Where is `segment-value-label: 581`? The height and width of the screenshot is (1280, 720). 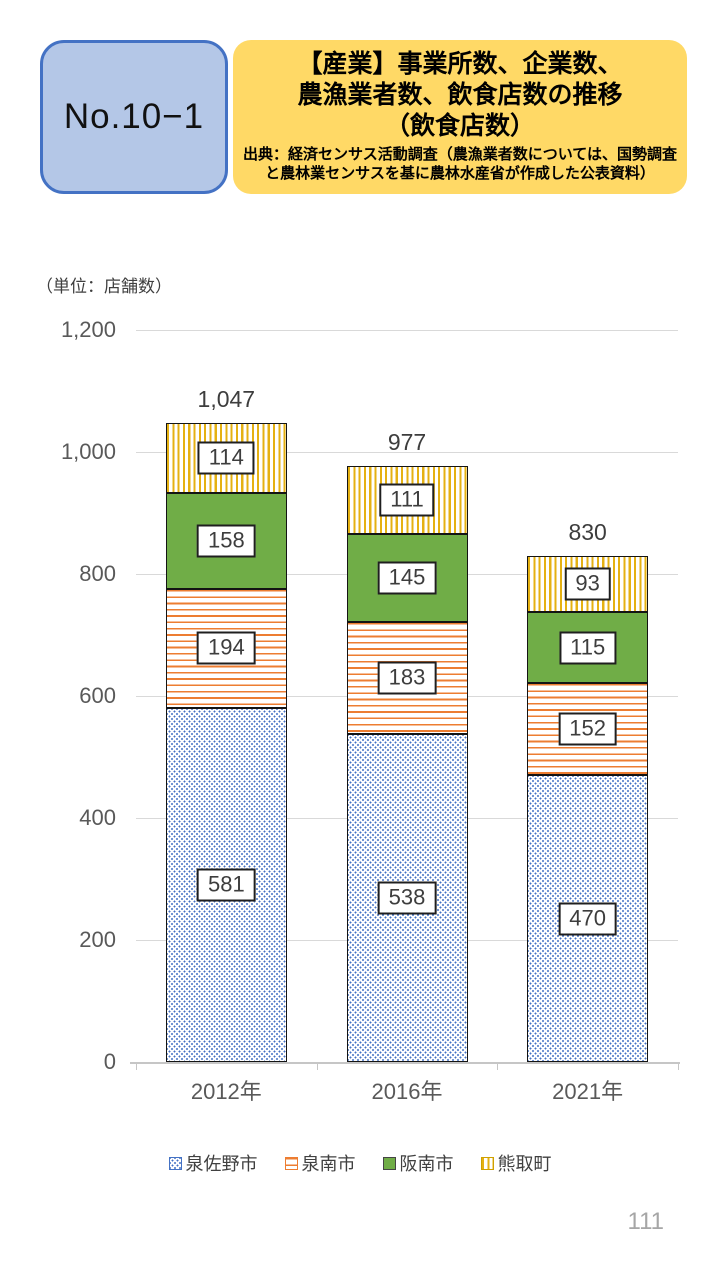 segment-value-label: 581 is located at coordinates (226, 885).